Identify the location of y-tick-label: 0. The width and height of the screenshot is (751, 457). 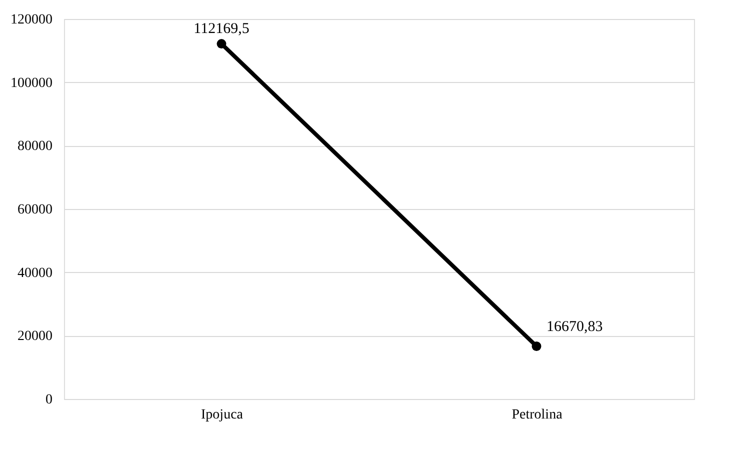
(49, 400).